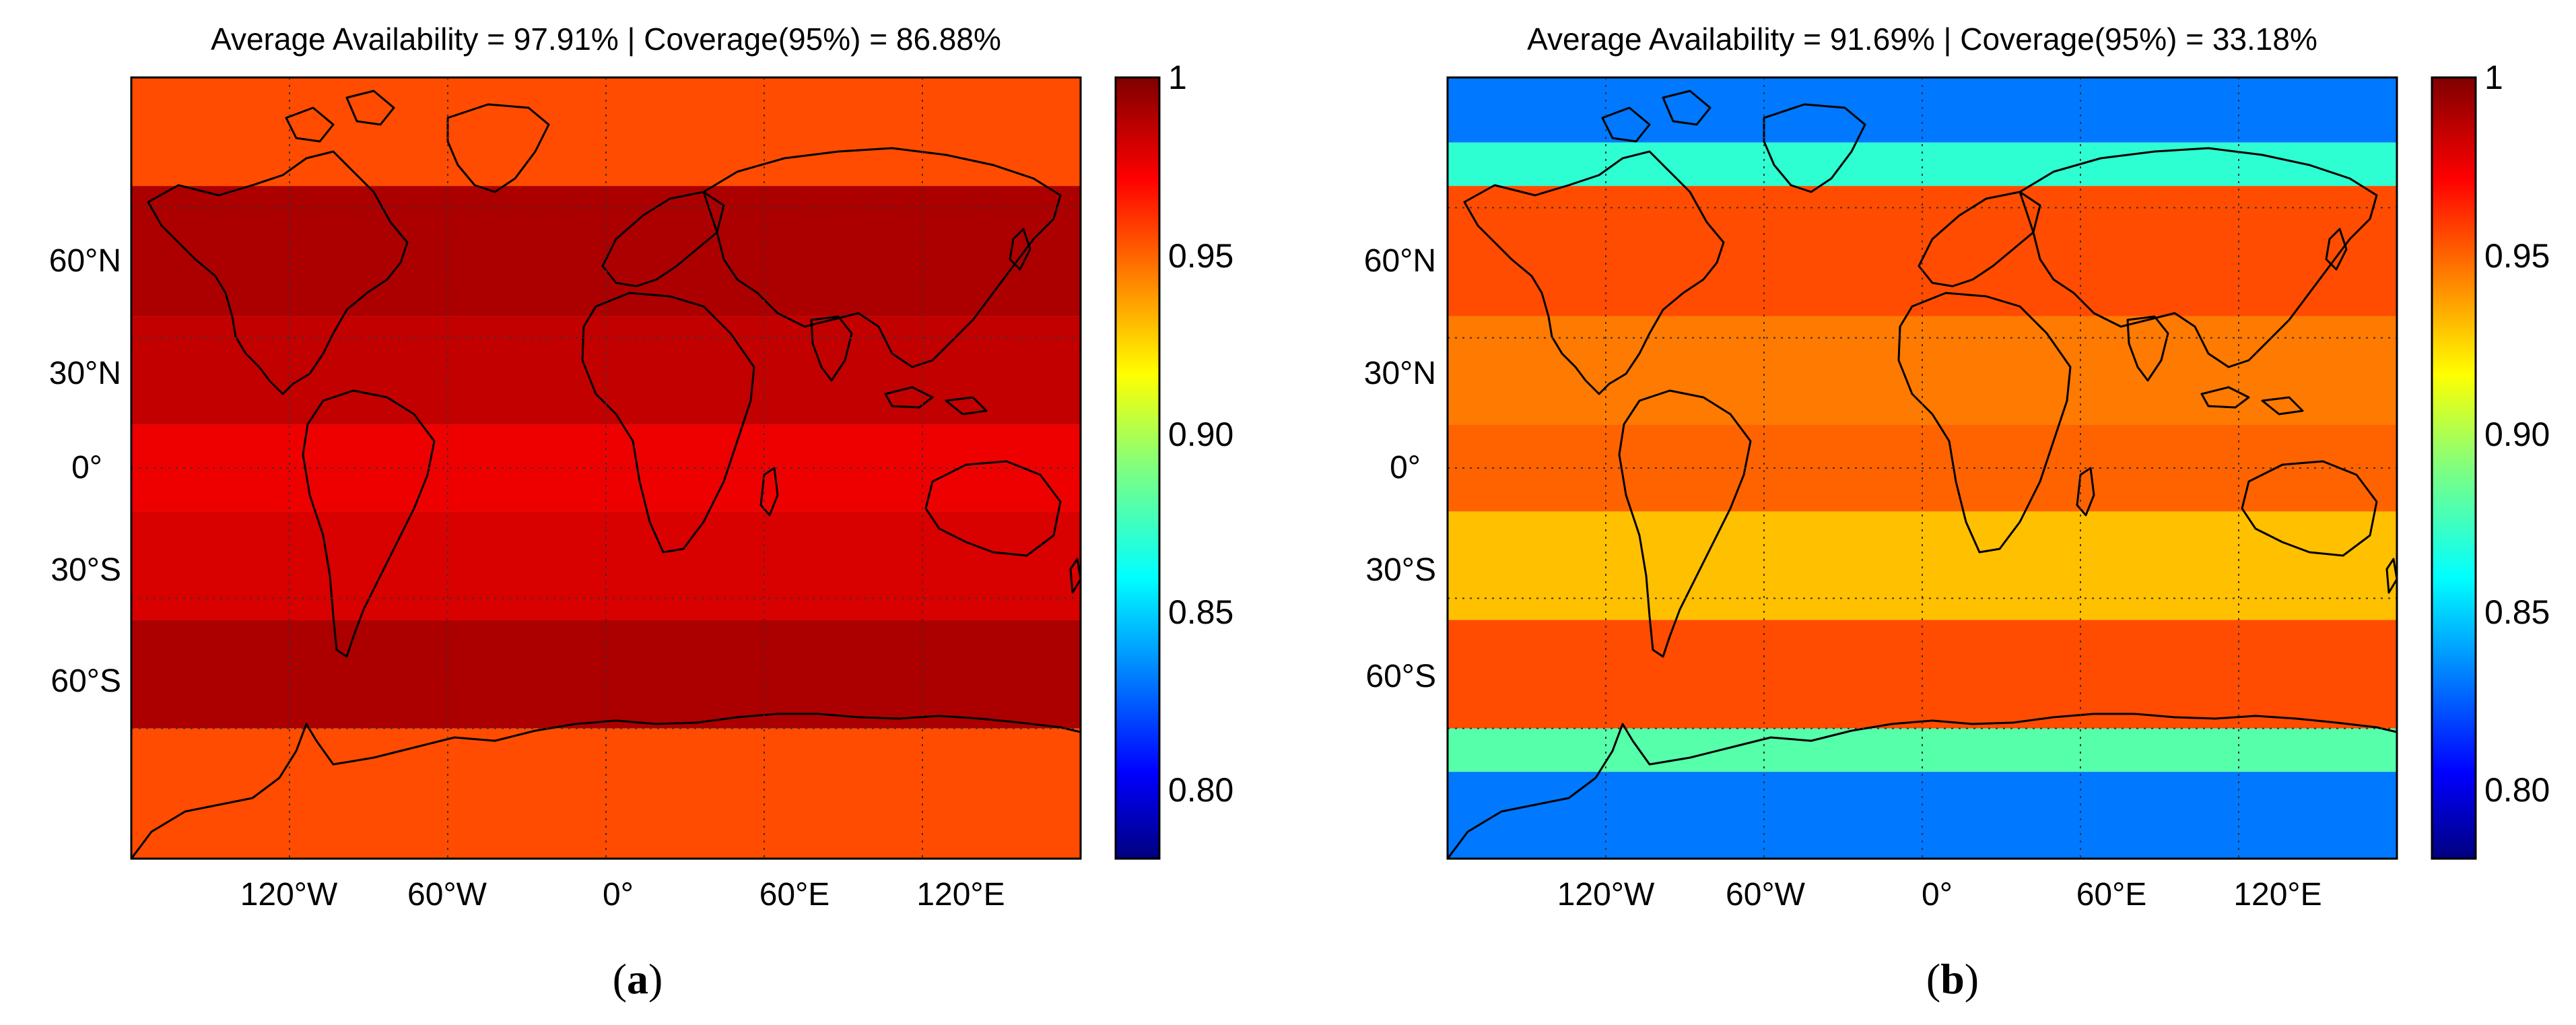  Describe the element at coordinates (618, 895) in the screenshot. I see `panel-a-xtick-label: 0°` at that location.